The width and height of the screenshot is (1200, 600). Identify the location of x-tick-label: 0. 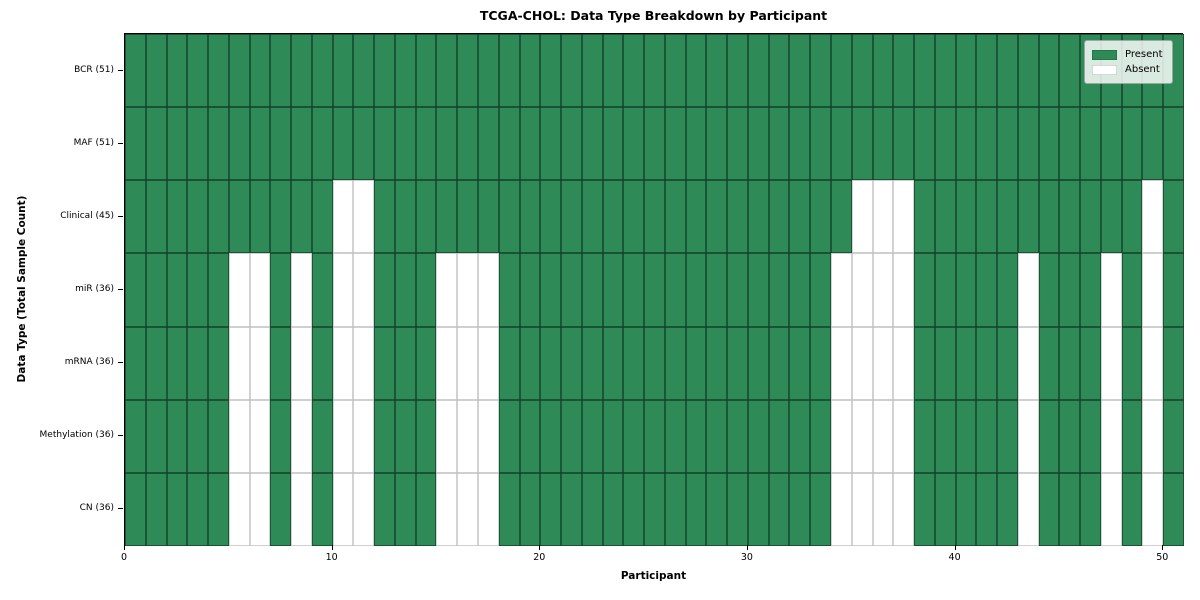
(124, 557).